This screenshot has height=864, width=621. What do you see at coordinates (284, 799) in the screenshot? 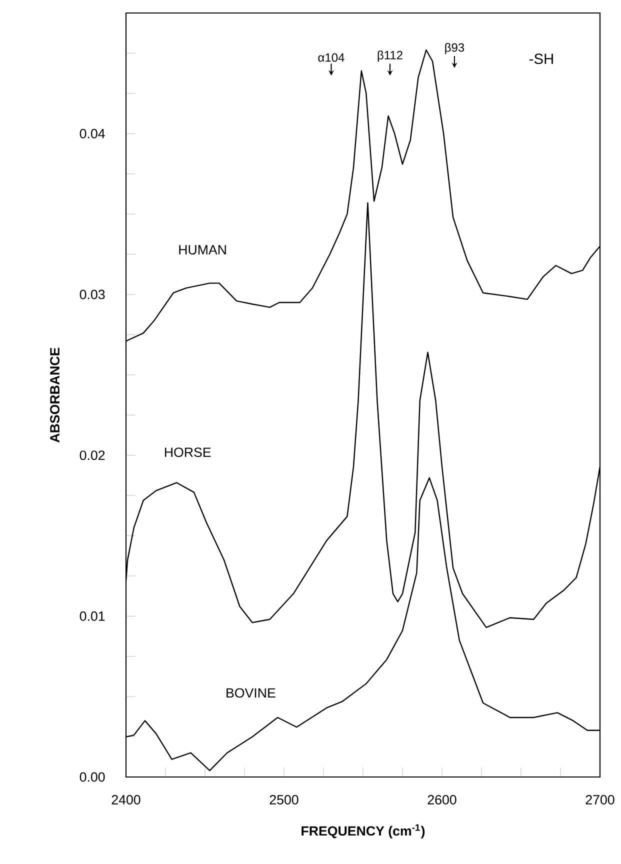
I see `x-tick-label: 2500` at bounding box center [284, 799].